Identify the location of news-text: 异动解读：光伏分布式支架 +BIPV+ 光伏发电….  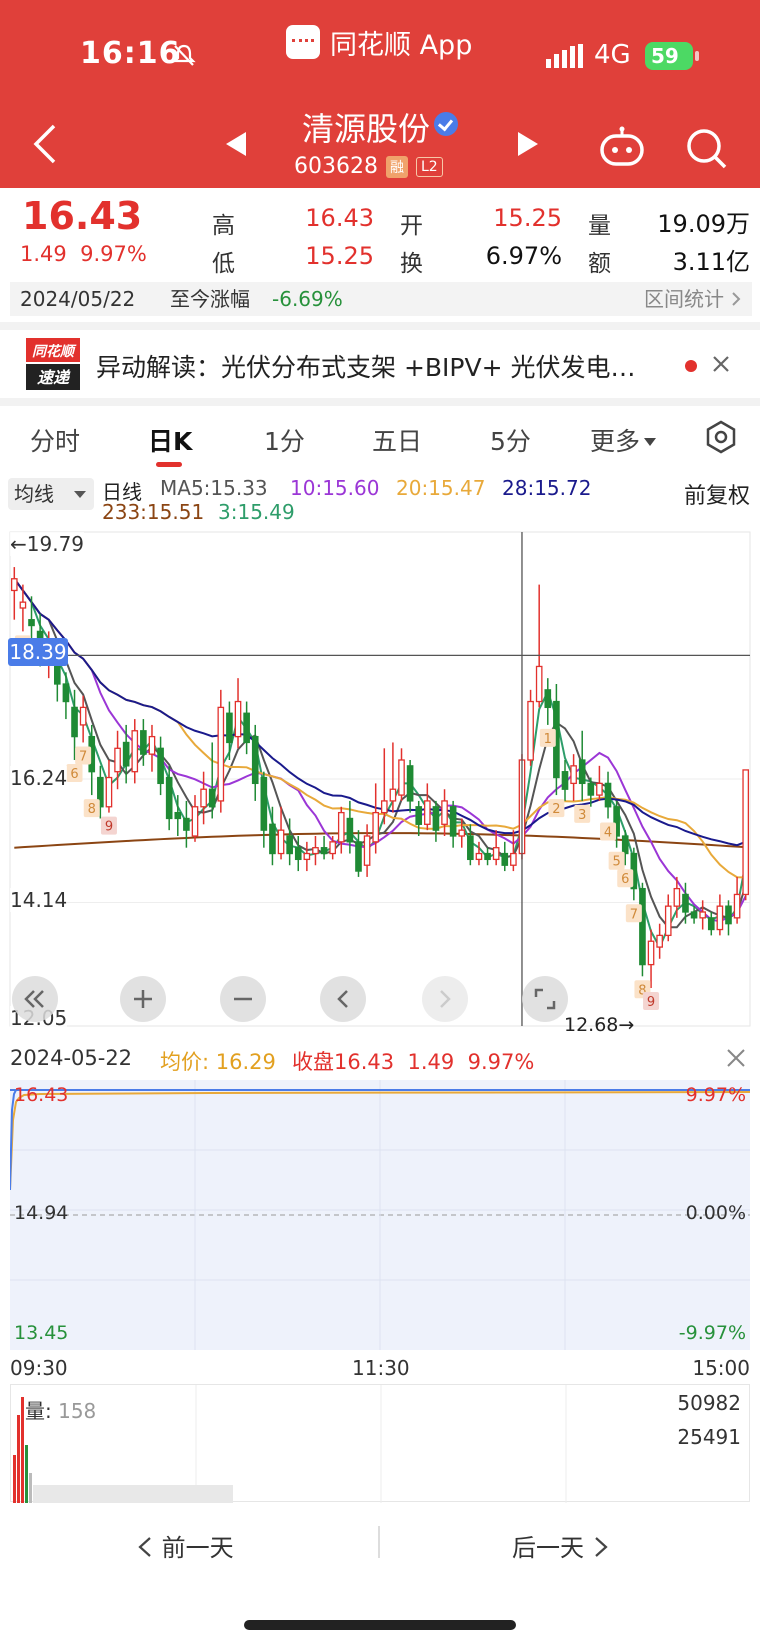
(366, 367).